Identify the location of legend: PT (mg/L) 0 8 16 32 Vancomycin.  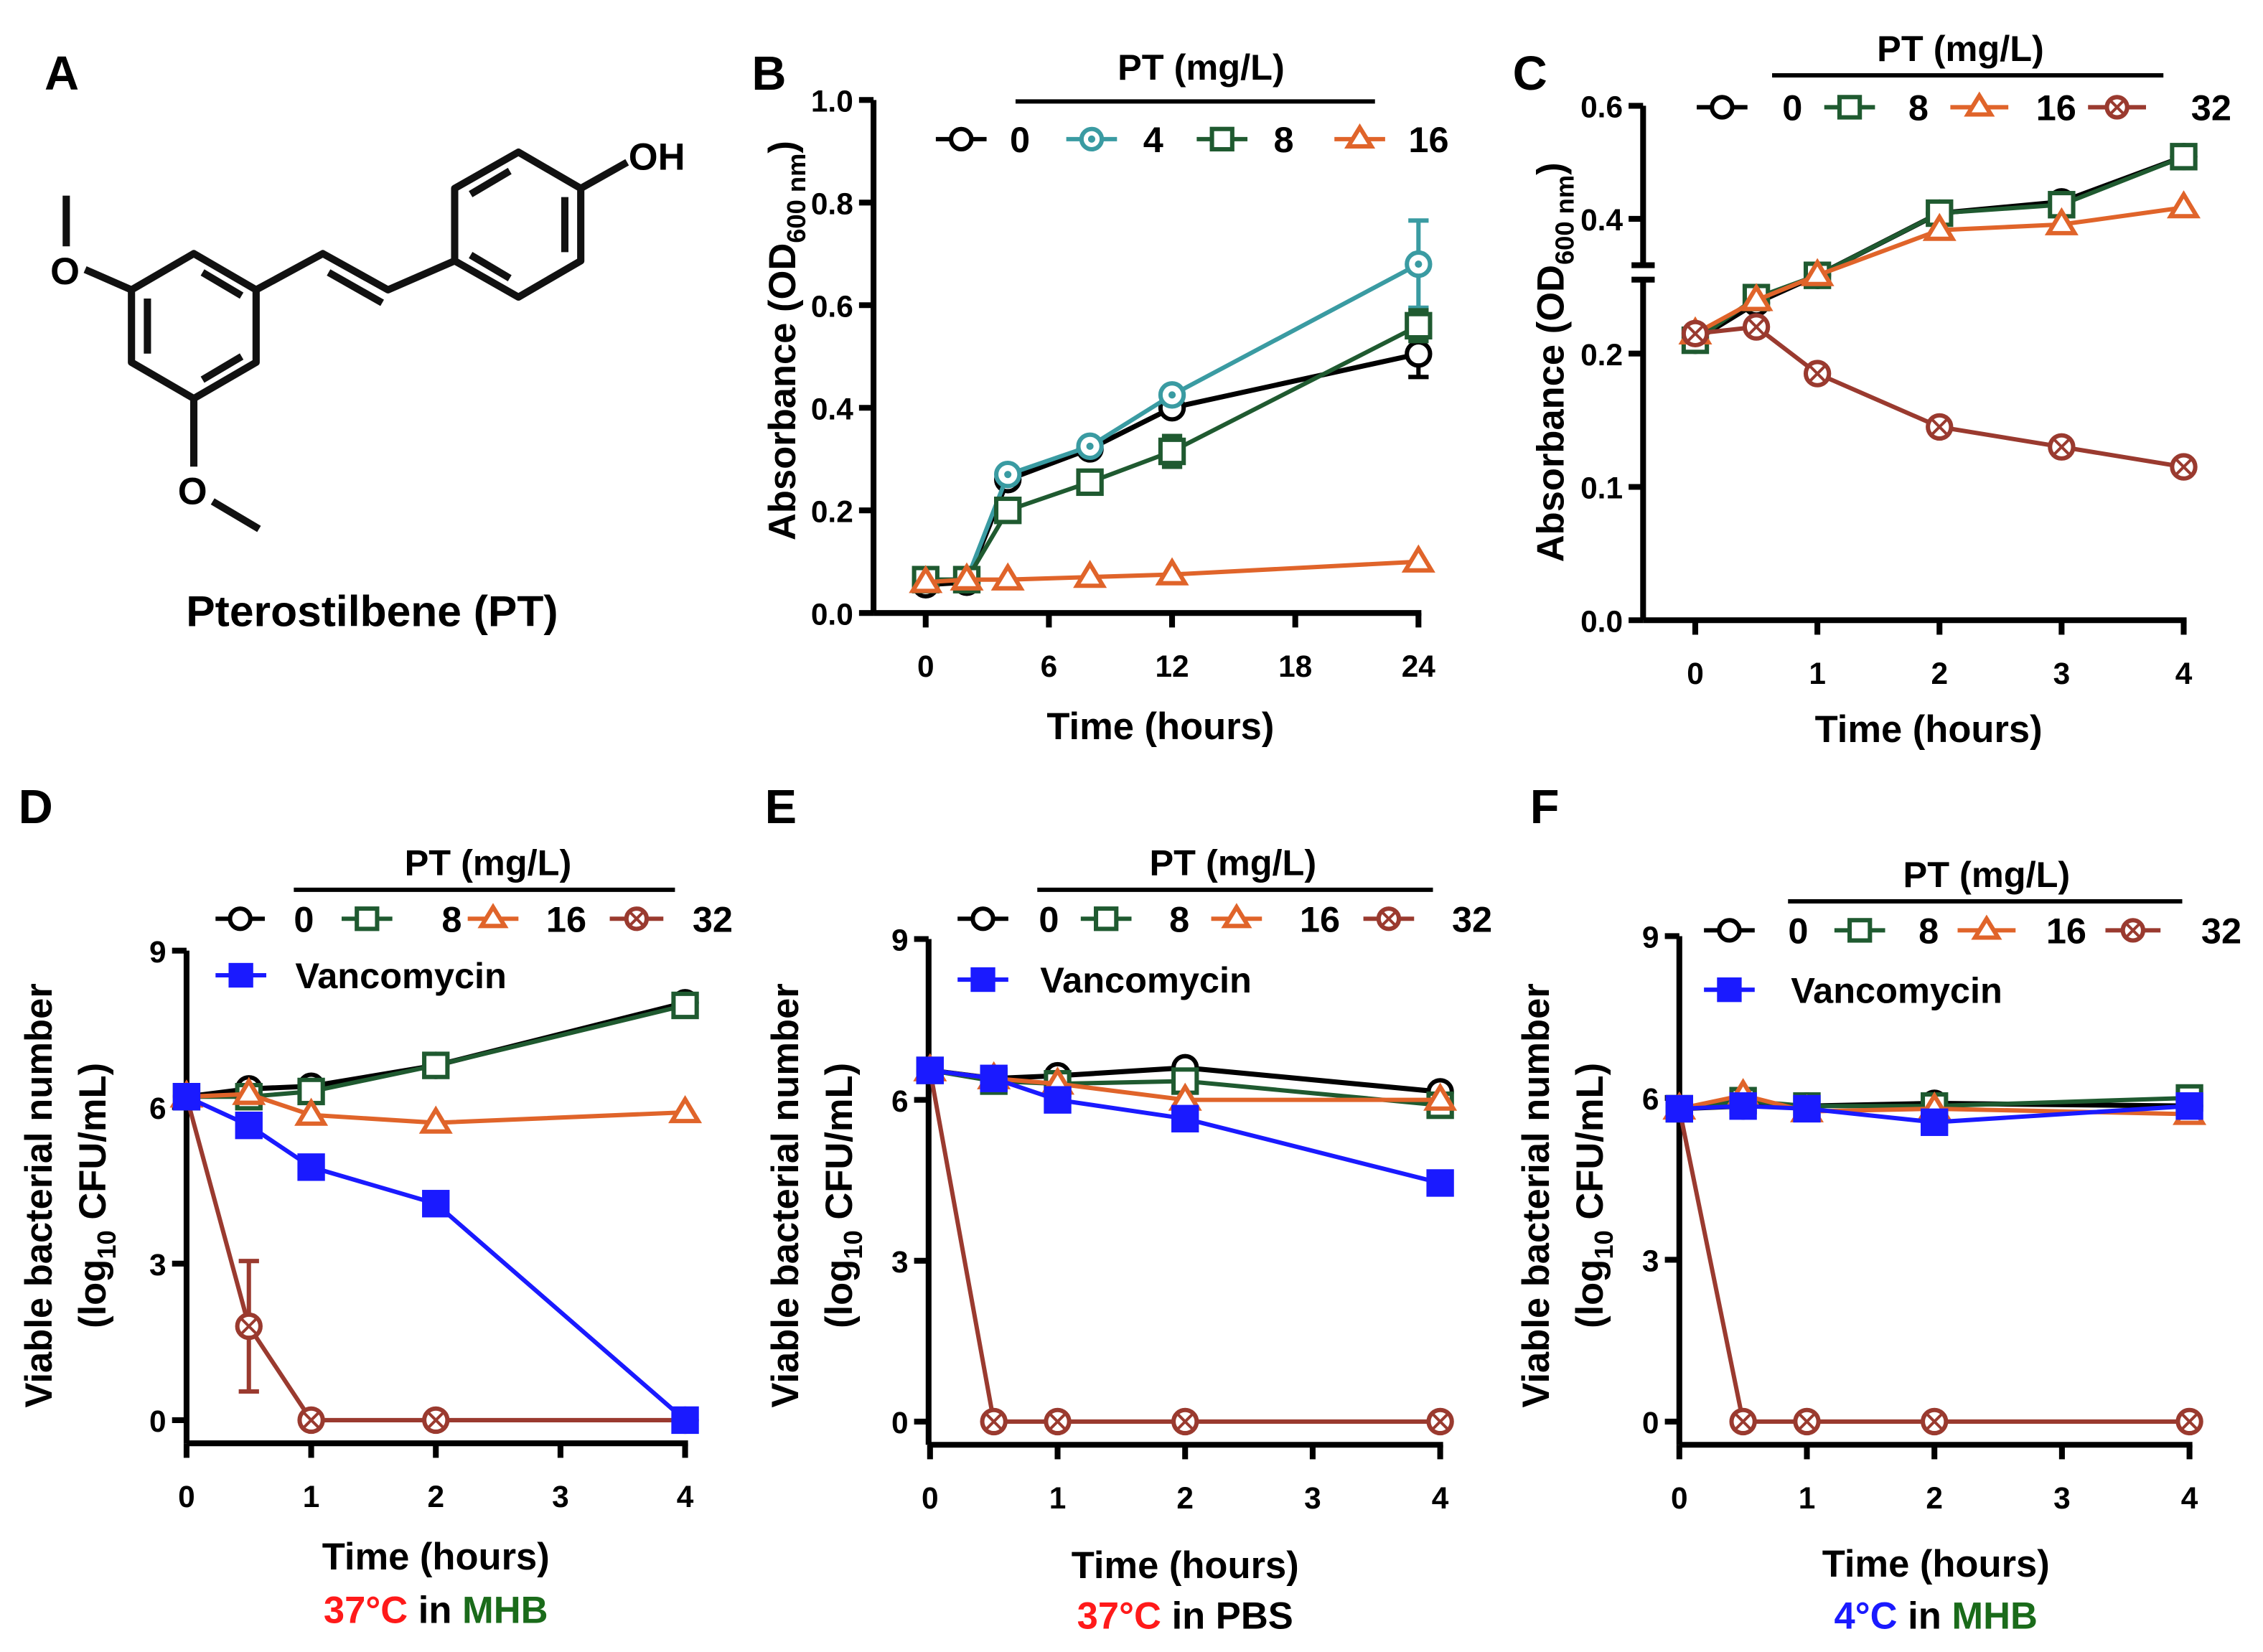
(1224, 921).